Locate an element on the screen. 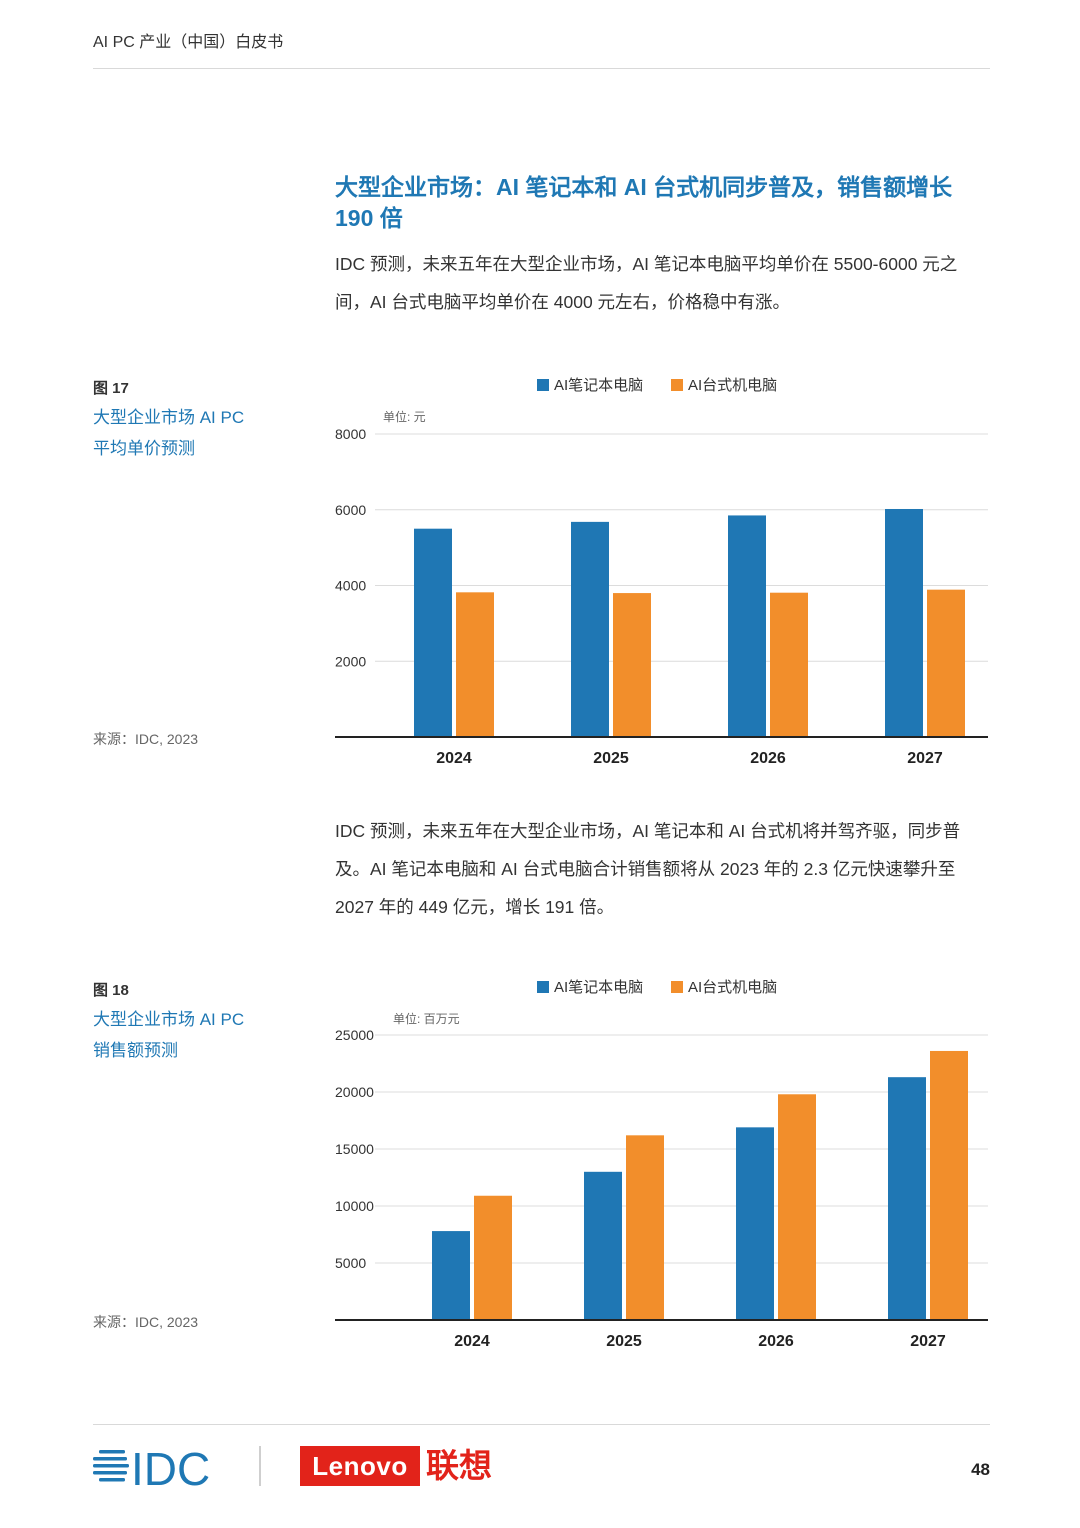 The image size is (1080, 1528). header-divider is located at coordinates (541, 68).